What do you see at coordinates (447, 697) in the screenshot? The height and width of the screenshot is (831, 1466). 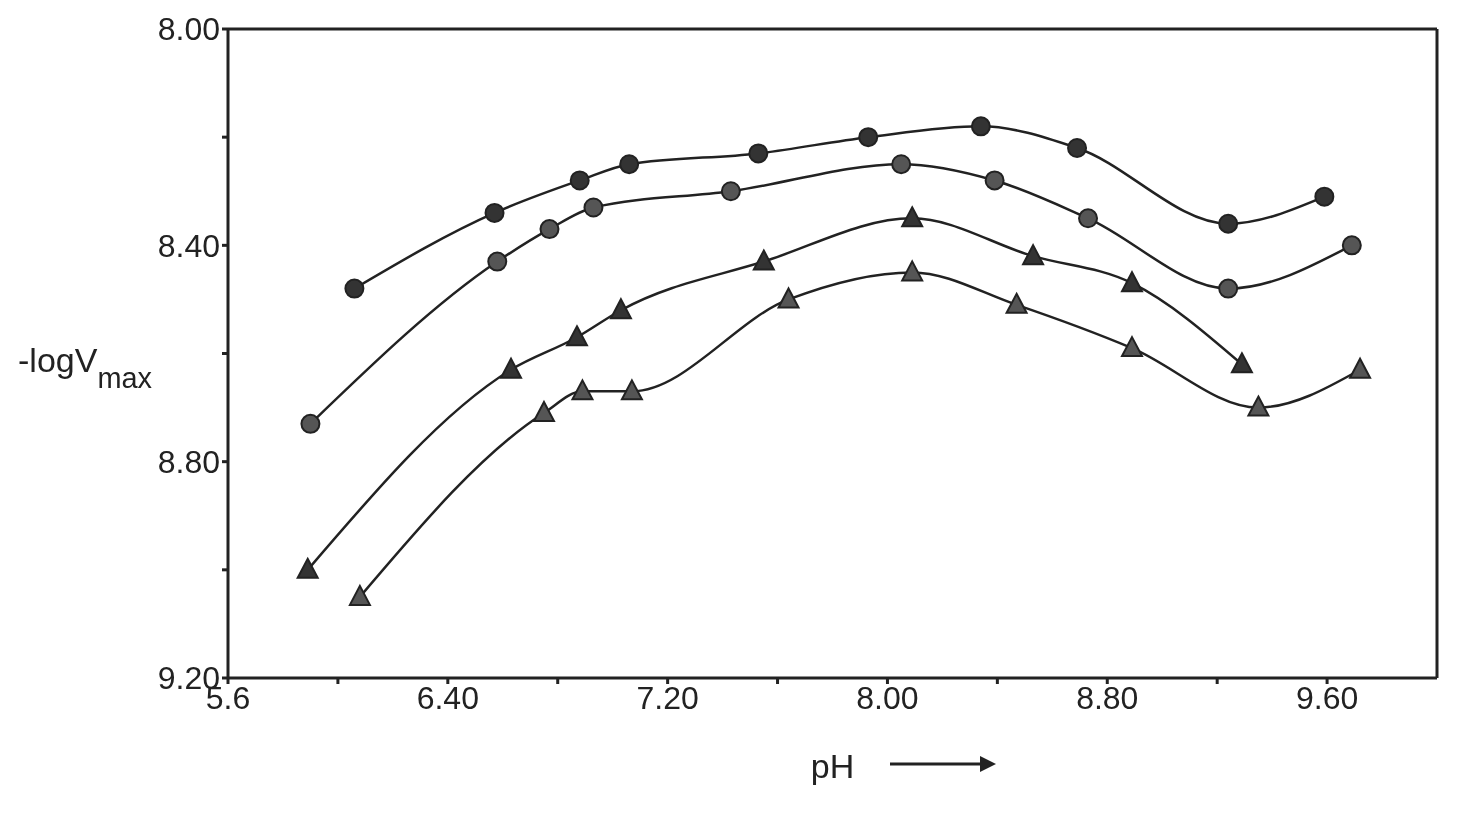 I see `x-tick-label: 6.40` at bounding box center [447, 697].